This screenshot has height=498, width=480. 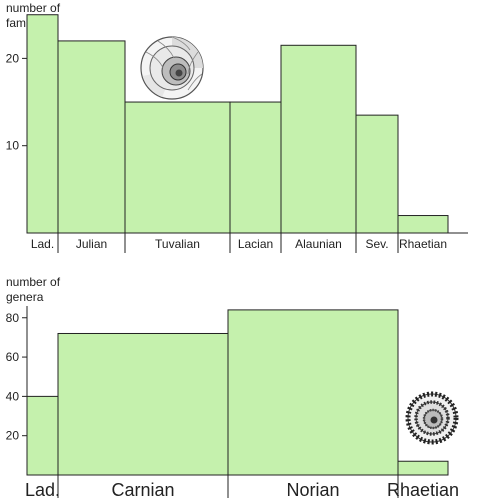 I want to click on genera-bar-rhaetian, so click(x=423, y=468).